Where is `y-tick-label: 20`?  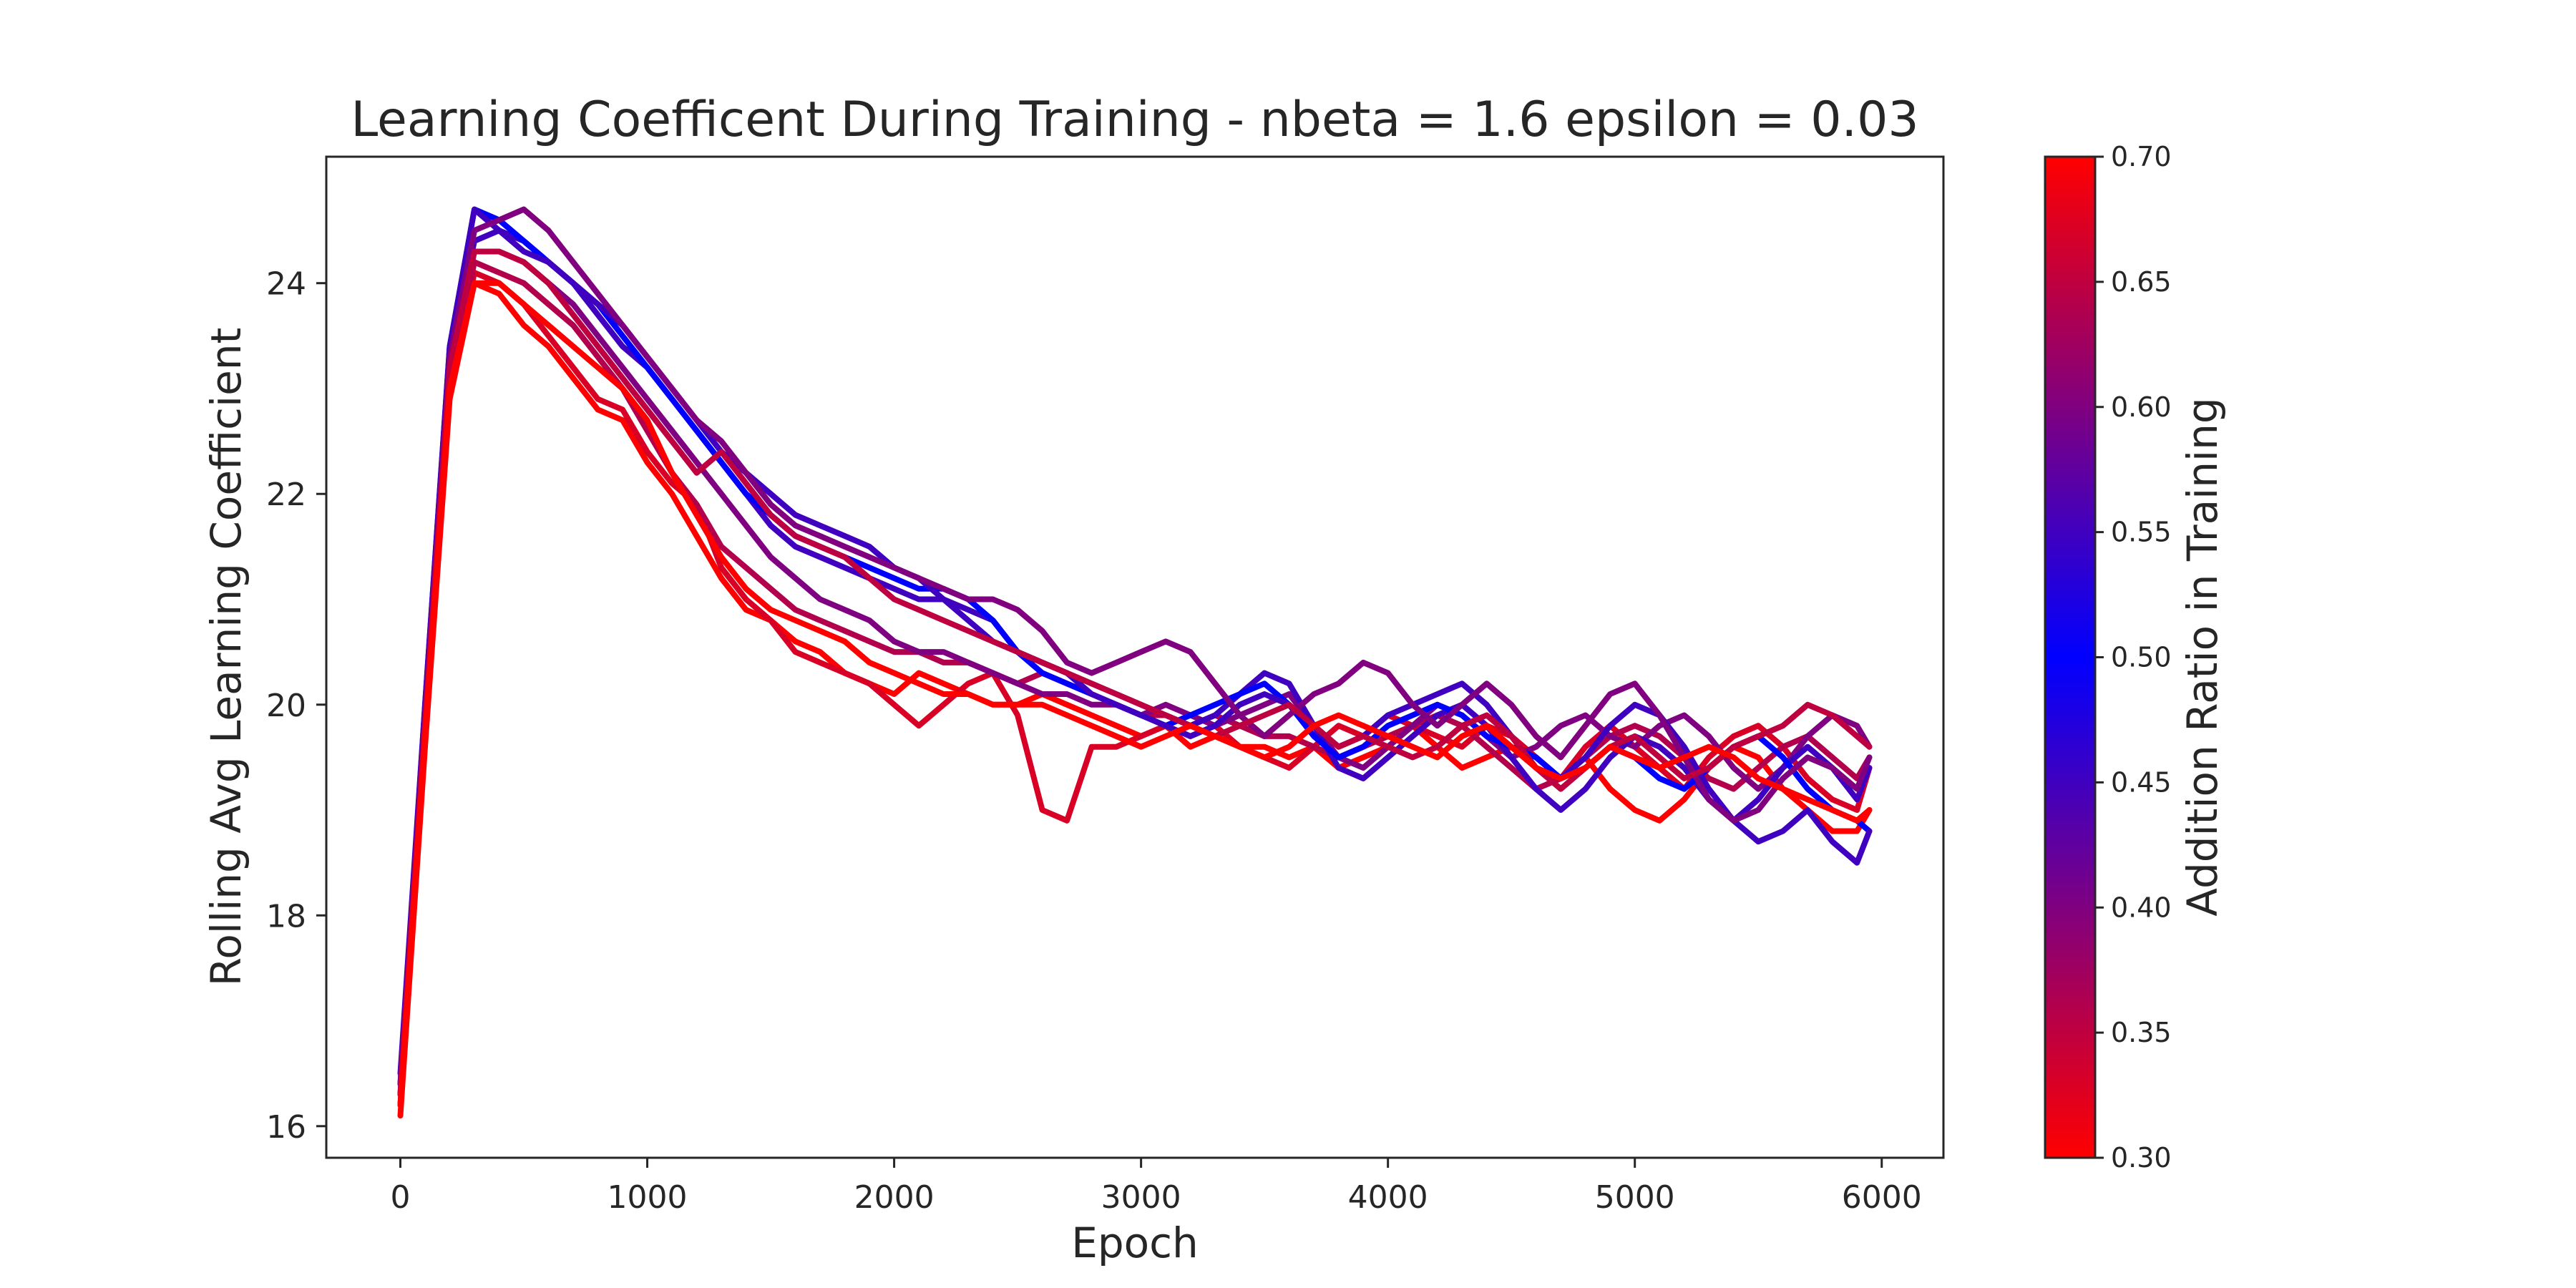
y-tick-label: 20 is located at coordinates (286, 706).